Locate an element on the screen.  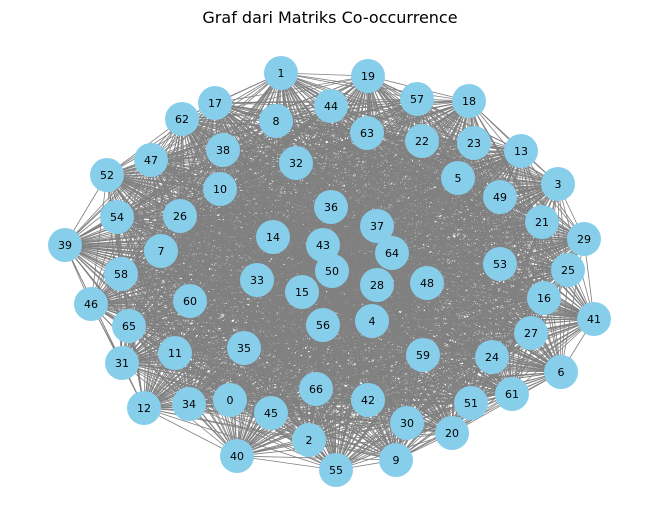
node-label: 41 is located at coordinates (594, 319).